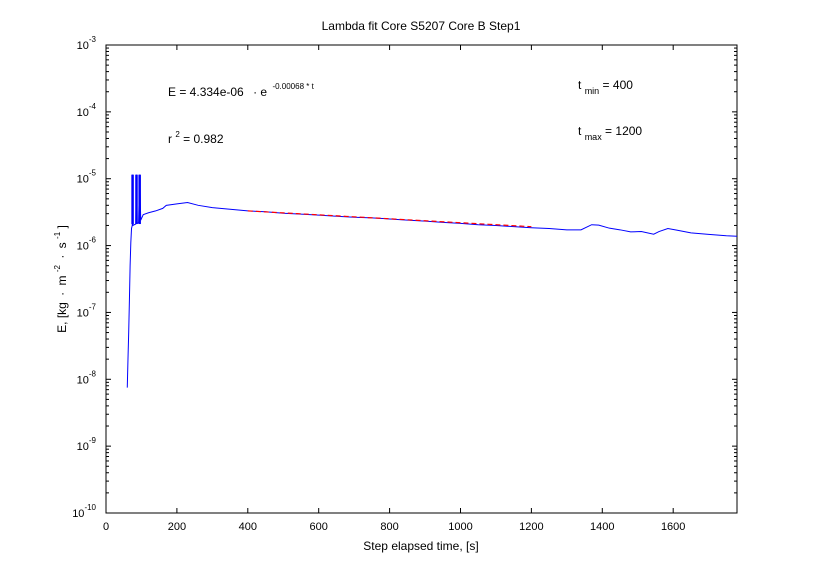 This screenshot has width=814, height=577. Describe the element at coordinates (84, 511) in the screenshot. I see `y-tick-label: 10⁻¹⁰` at that location.